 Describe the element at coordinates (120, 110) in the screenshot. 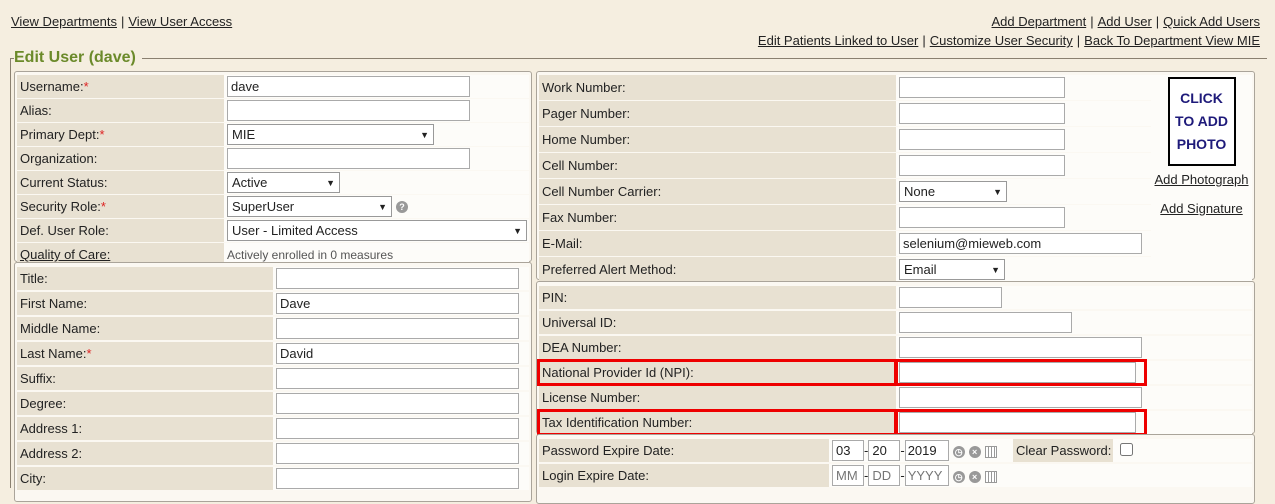

I see `alias-label: Alias:` at that location.